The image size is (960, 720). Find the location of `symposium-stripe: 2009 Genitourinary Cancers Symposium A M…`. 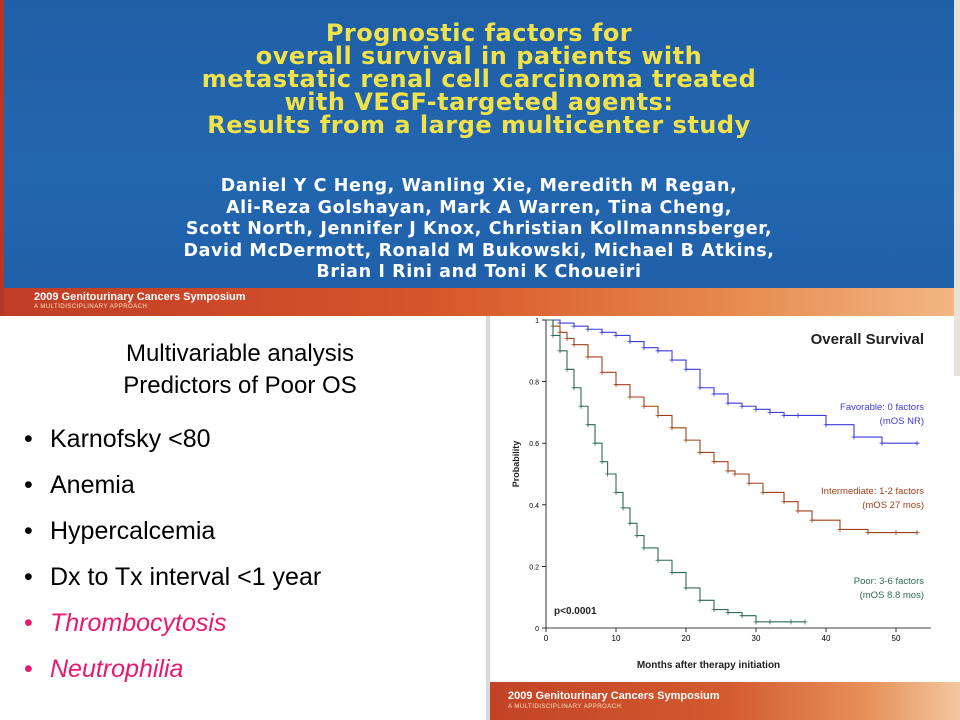

symposium-stripe: 2009 Genitourinary Cancers Symposium A M… is located at coordinates (479, 302).